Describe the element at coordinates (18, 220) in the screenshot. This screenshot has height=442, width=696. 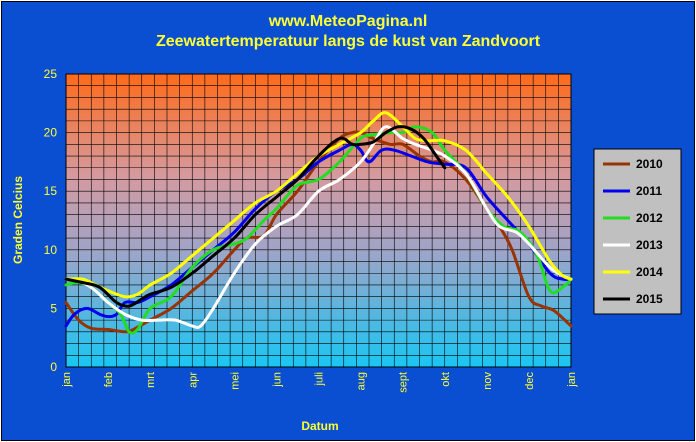
I see `y-axis-label: Graden Celcius` at that location.